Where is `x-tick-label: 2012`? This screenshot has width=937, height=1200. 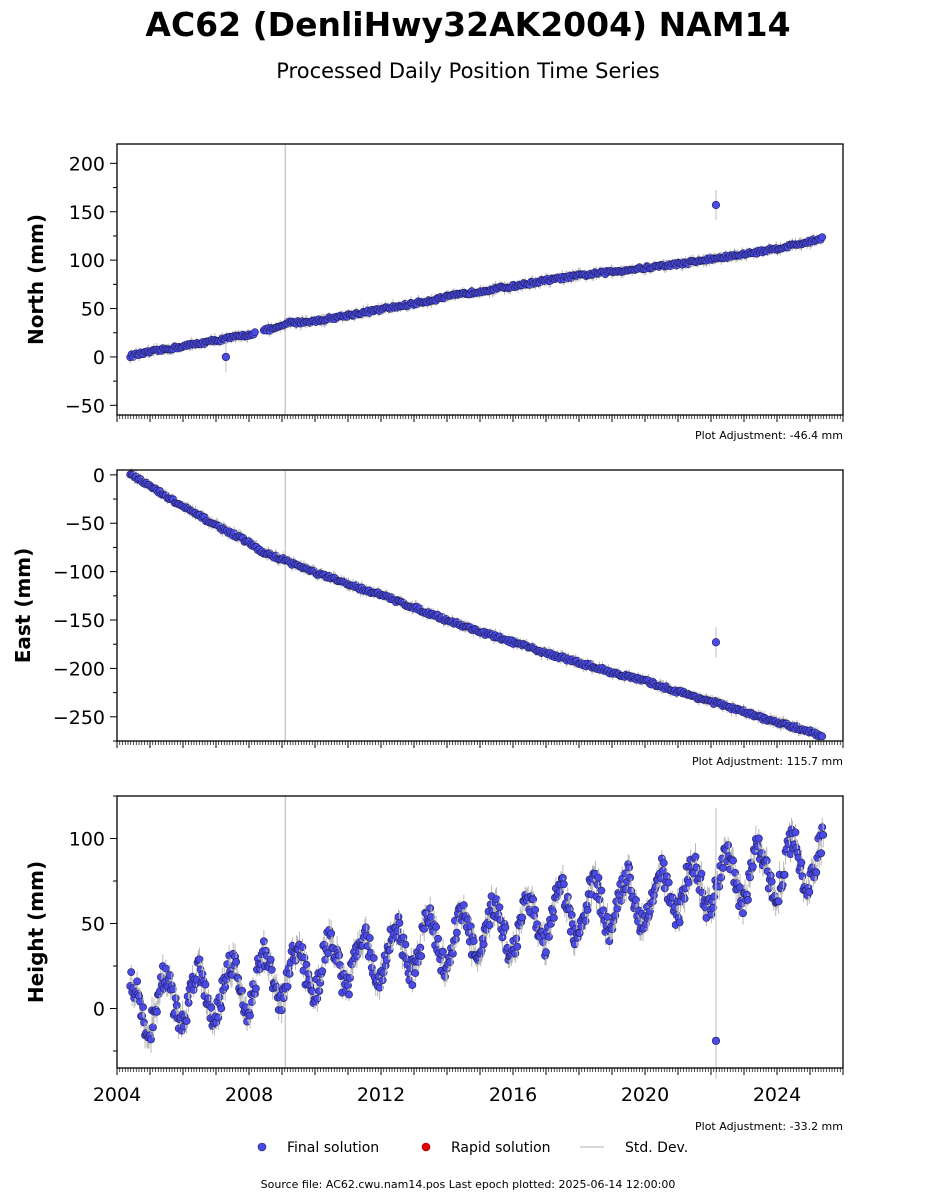 x-tick-label: 2012 is located at coordinates (381, 1095).